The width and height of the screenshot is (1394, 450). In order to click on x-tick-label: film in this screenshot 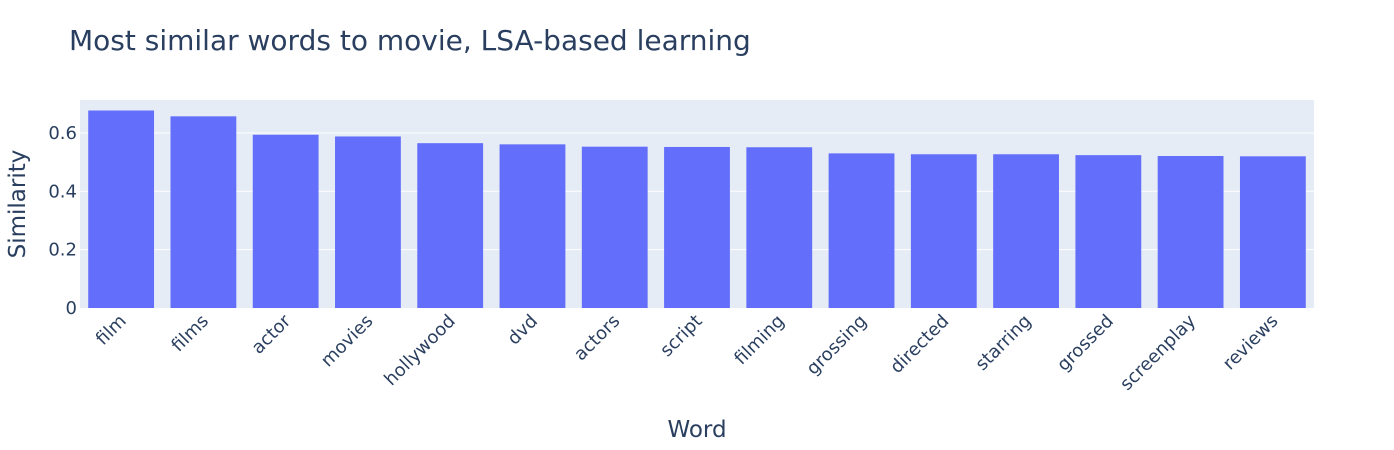, I will do `click(111, 330)`.